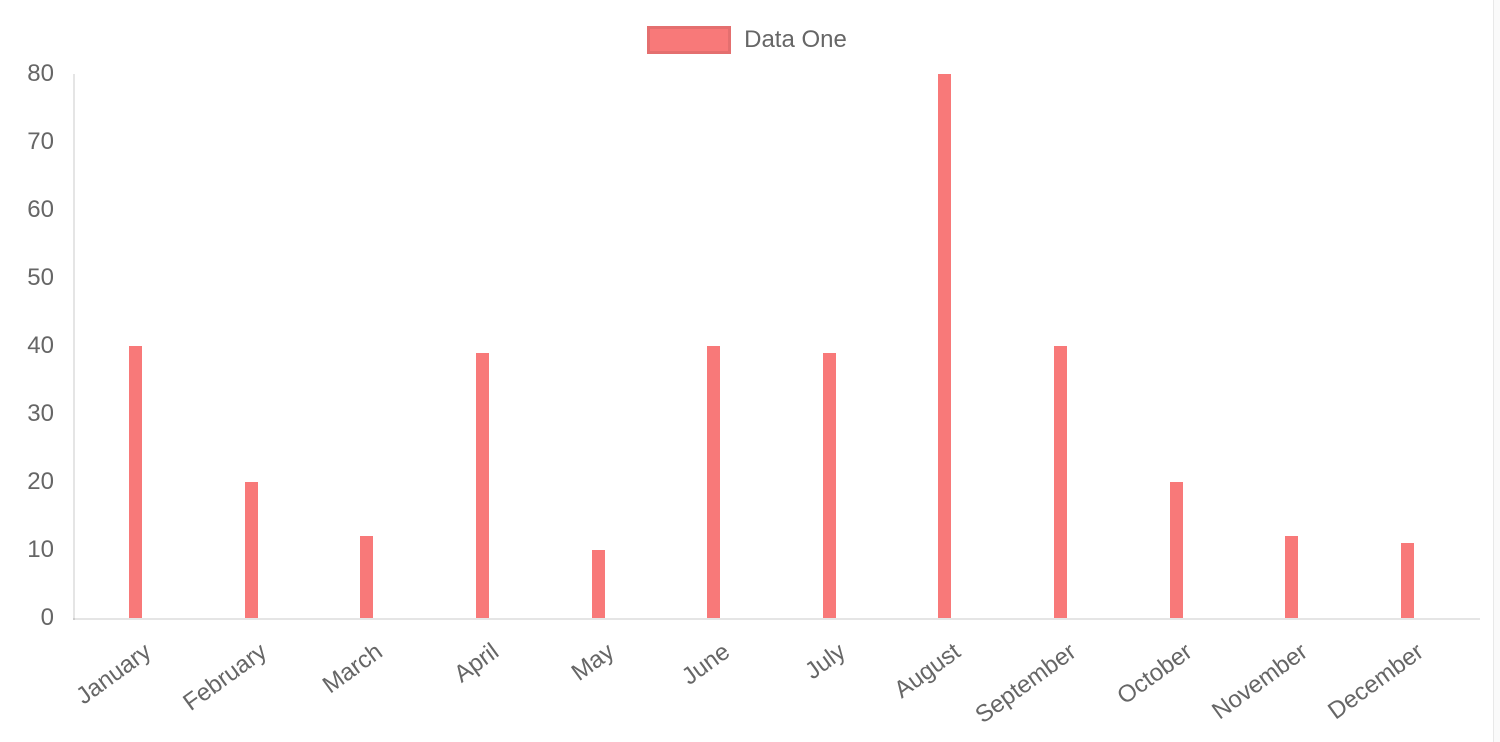 This screenshot has height=742, width=1500. I want to click on bar-january, so click(136, 482).